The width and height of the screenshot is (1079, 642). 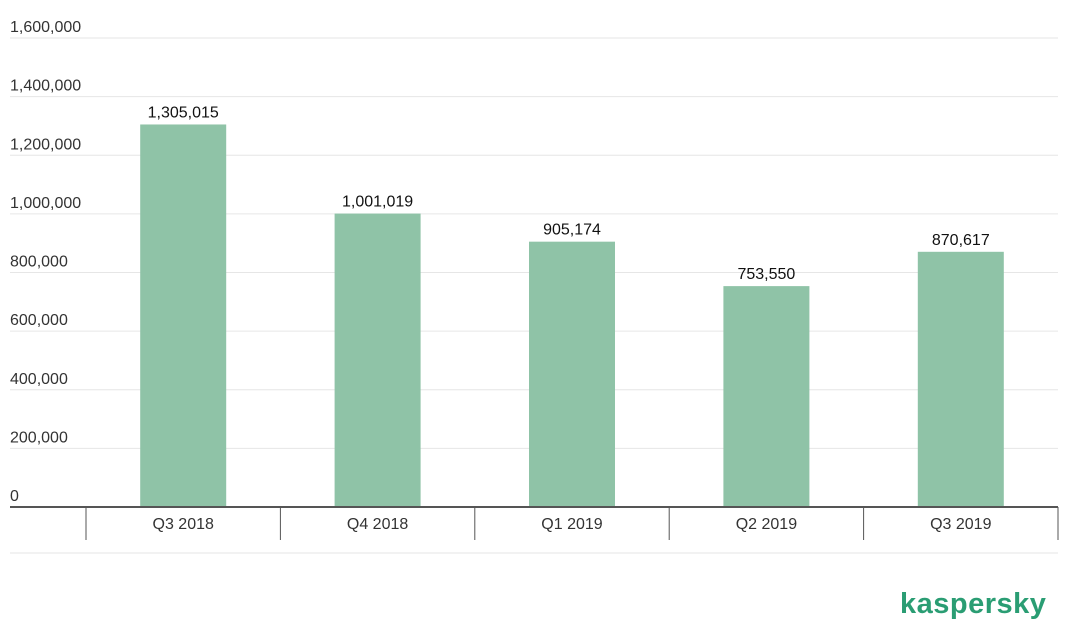 What do you see at coordinates (961, 240) in the screenshot?
I see `data-label: 870,617` at bounding box center [961, 240].